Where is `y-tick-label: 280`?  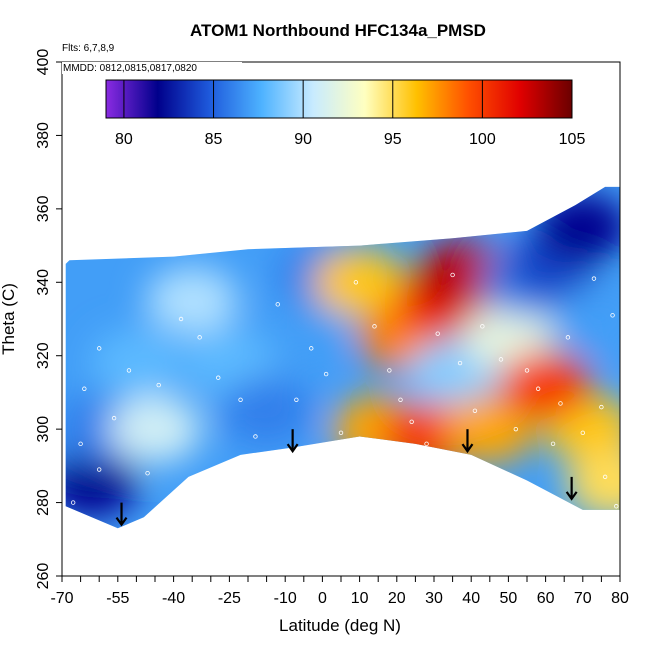 y-tick-label: 280 is located at coordinates (43, 502).